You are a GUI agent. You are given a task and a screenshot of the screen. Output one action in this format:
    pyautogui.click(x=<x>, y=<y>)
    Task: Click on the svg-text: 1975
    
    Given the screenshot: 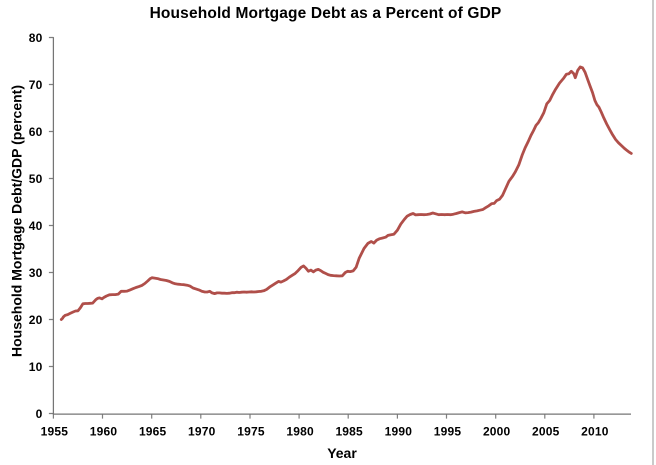 What is the action you would take?
    pyautogui.click(x=251, y=432)
    